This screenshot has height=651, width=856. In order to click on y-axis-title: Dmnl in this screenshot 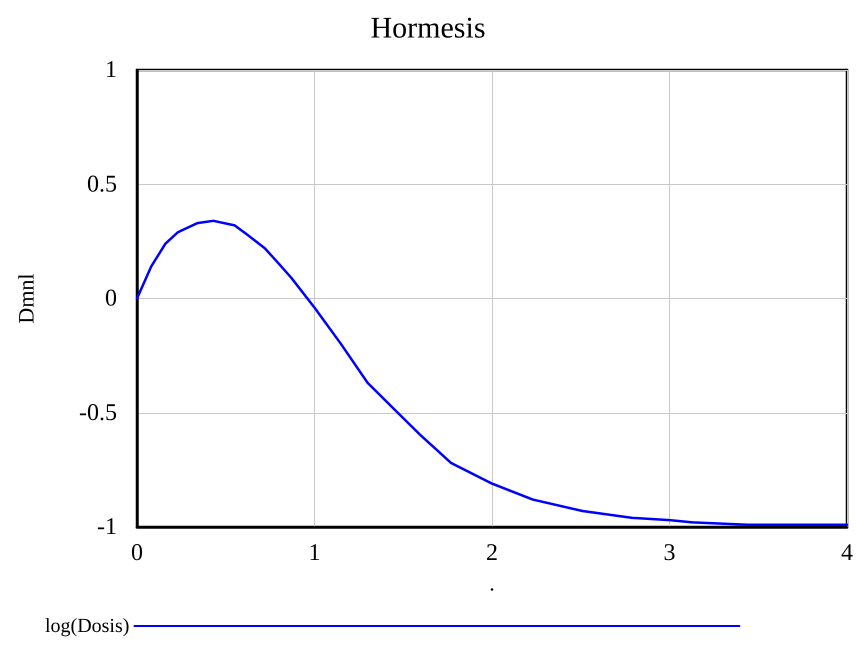, I will do `click(26, 298)`.